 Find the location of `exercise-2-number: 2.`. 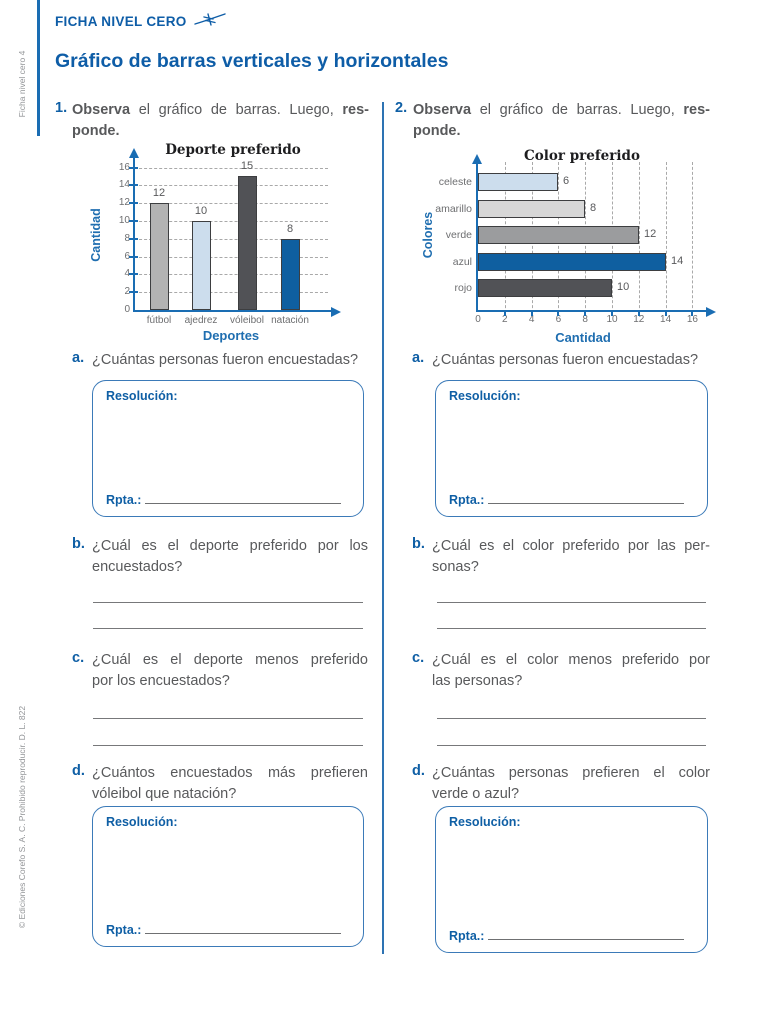

exercise-2-number: 2. is located at coordinates (401, 108).